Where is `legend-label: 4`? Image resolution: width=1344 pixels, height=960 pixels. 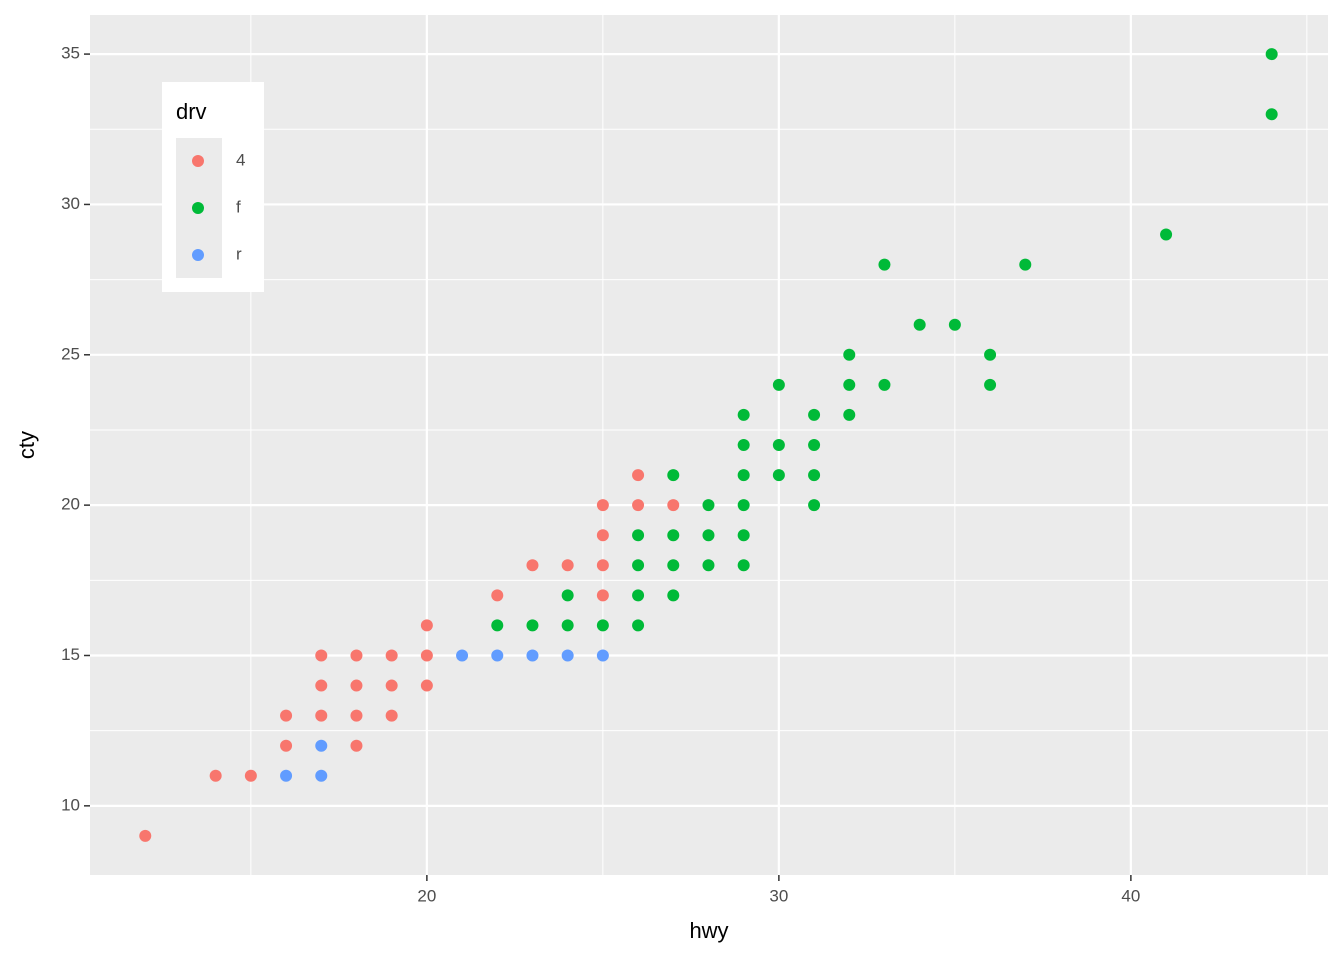 legend-label: 4 is located at coordinates (240, 159).